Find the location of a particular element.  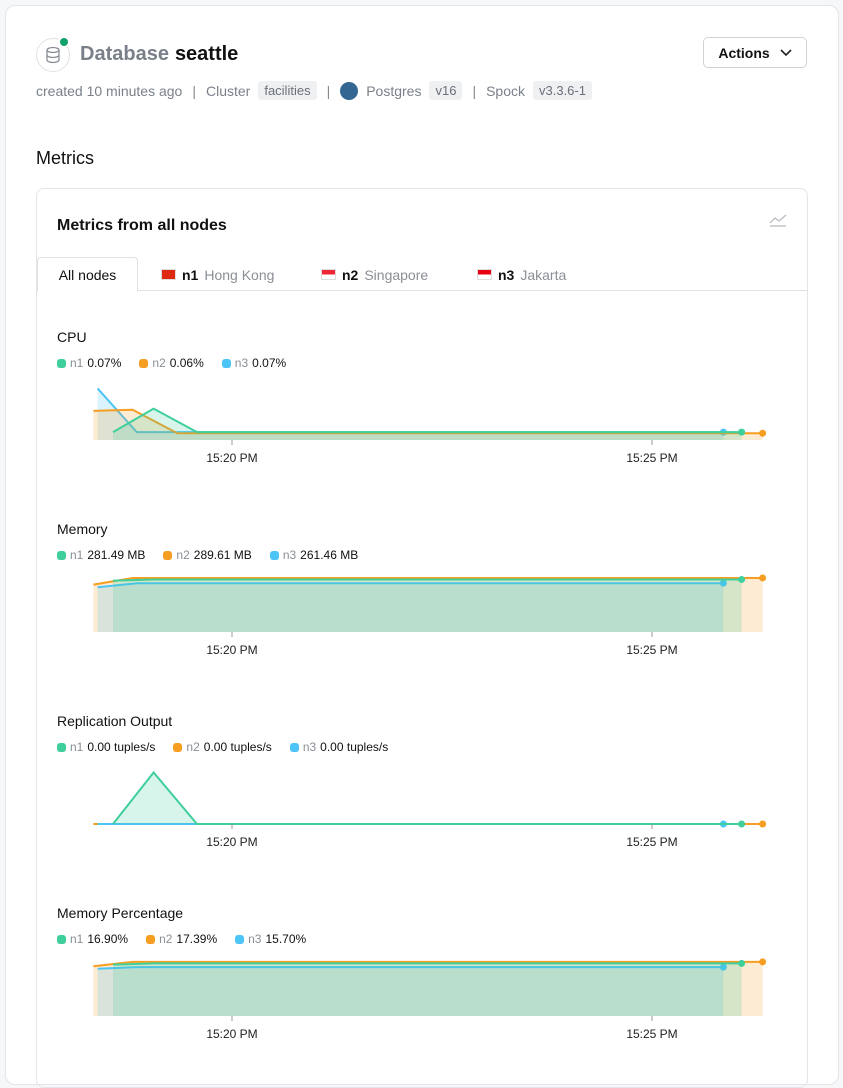

extension-version-badge: v3.3.6-1 is located at coordinates (562, 90).